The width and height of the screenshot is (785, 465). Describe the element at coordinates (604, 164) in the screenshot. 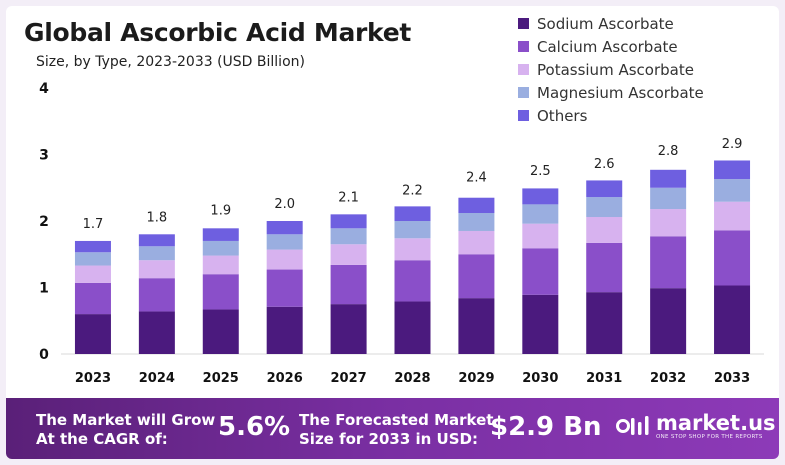

I see `bar-total-label: 2.6` at that location.